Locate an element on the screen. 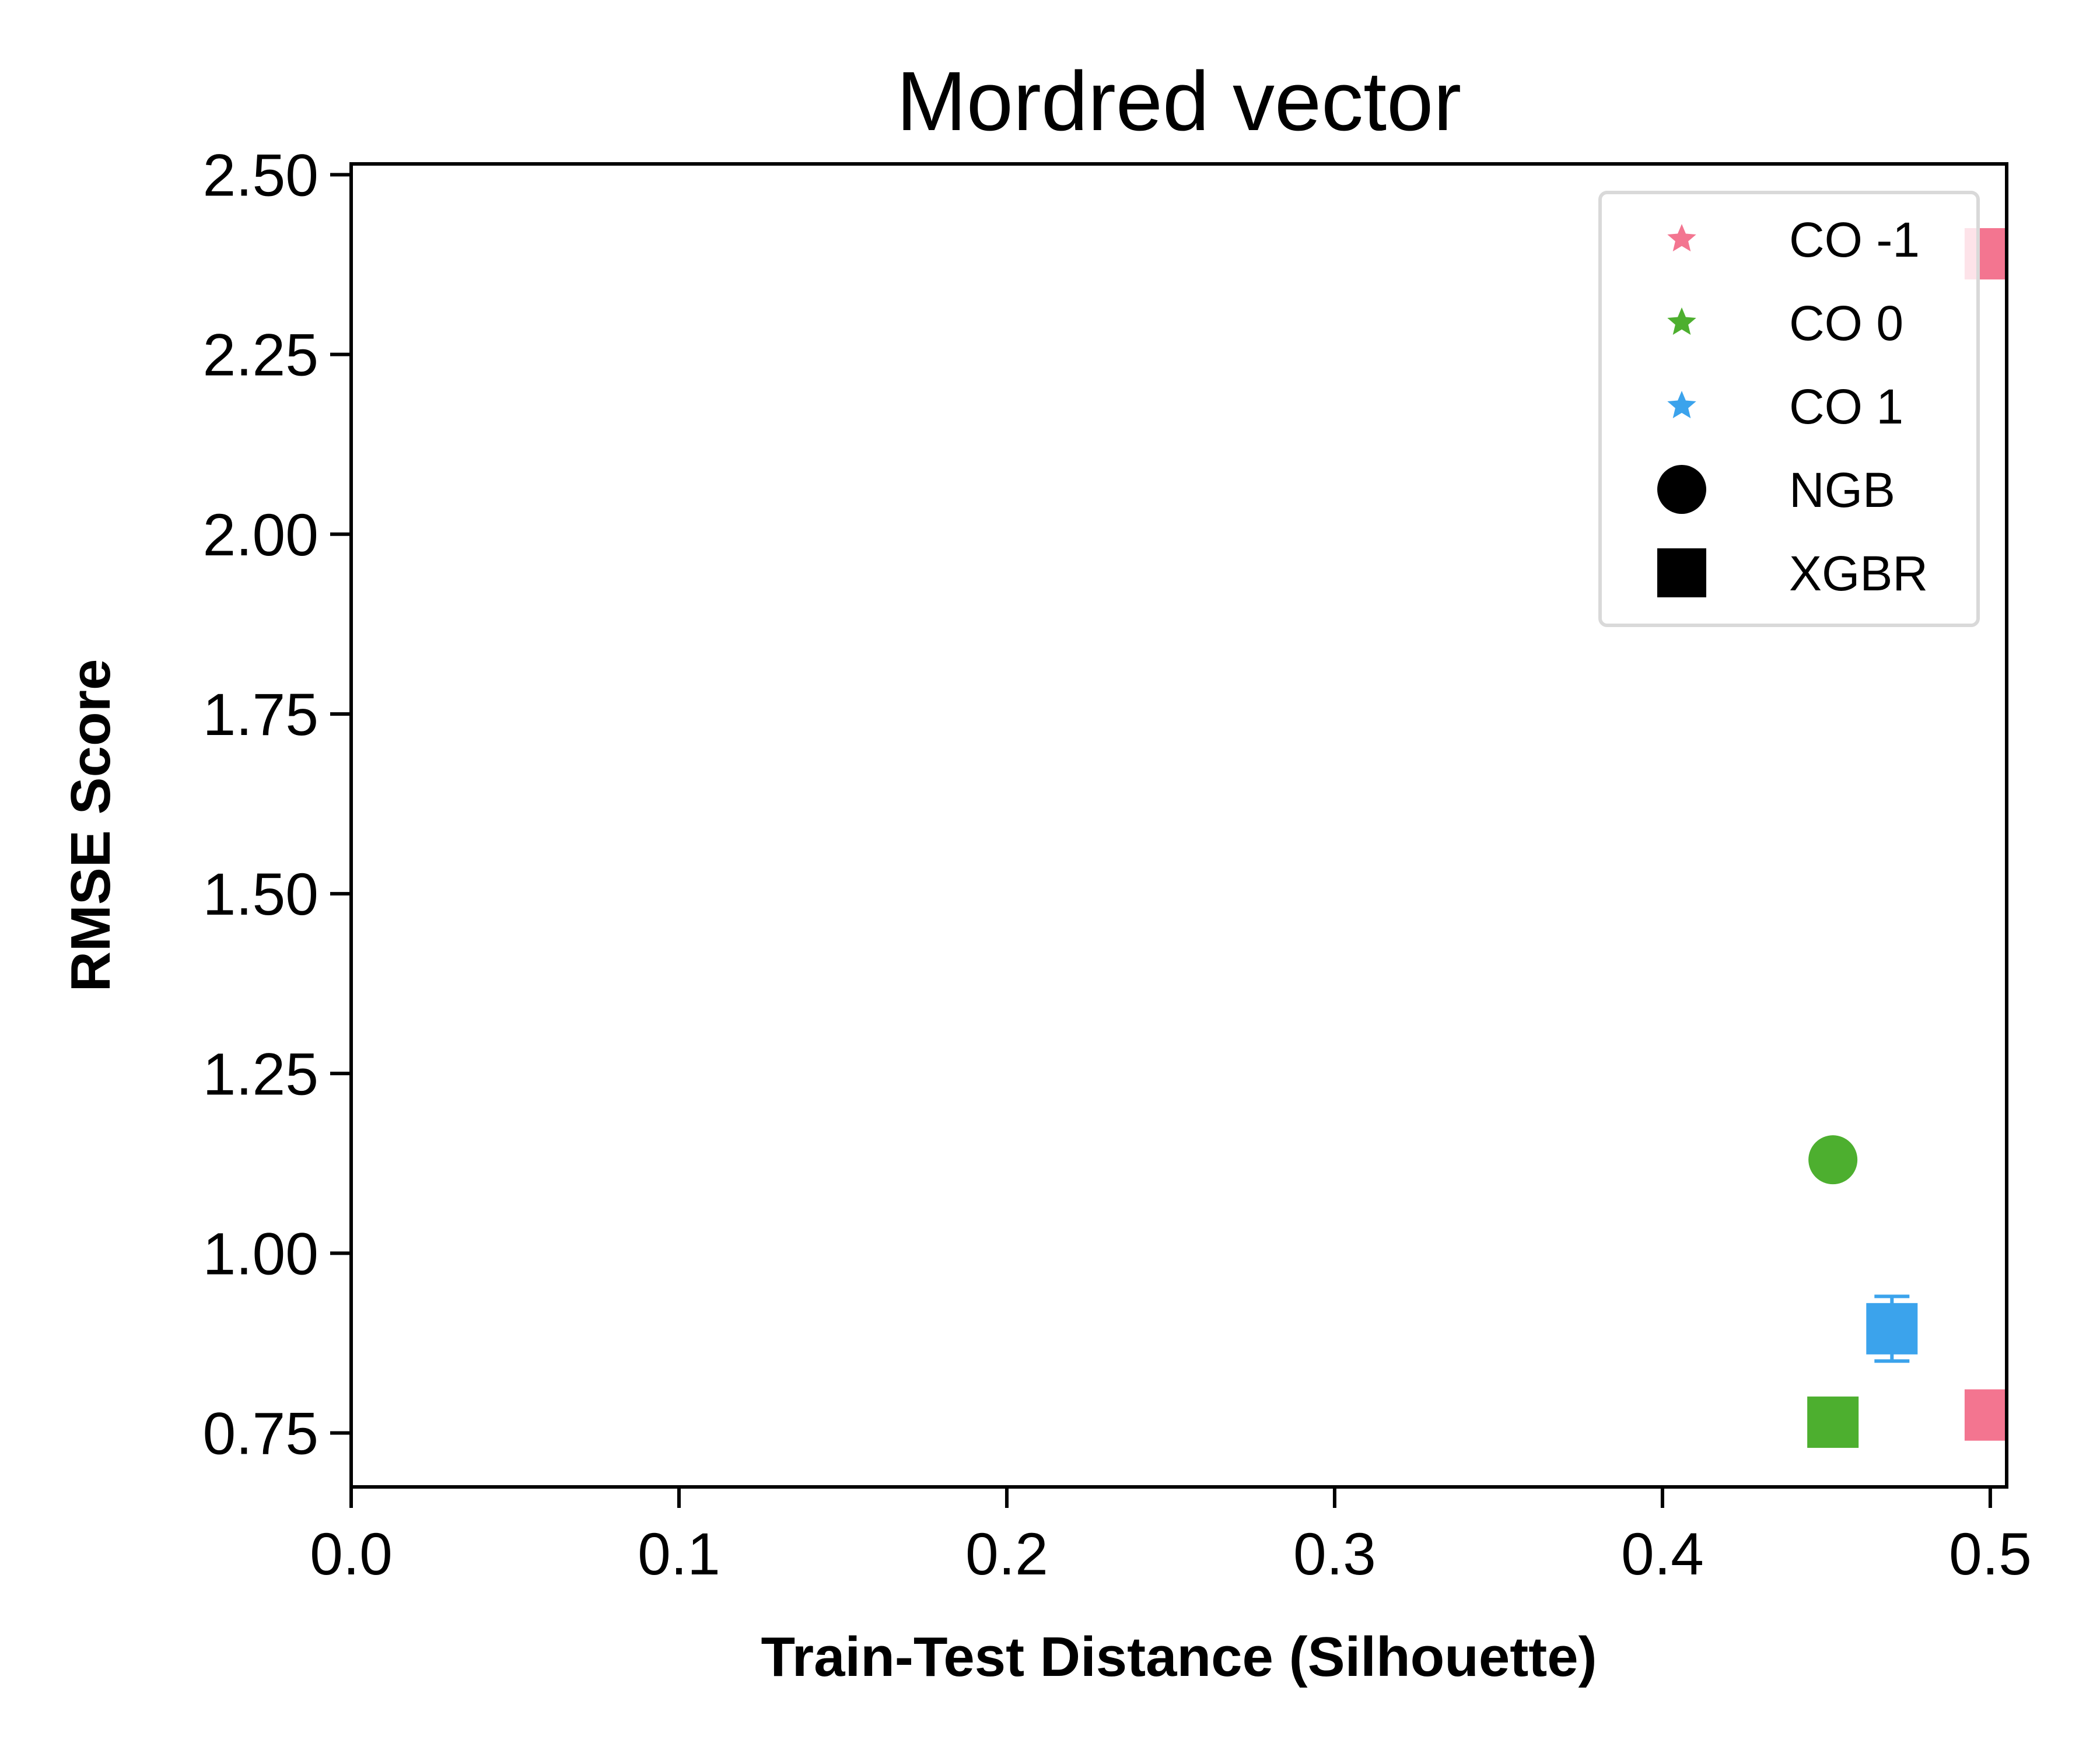 The height and width of the screenshot is (1750, 2100). x-axis-label: Train-Test Distance (Silhouette) is located at coordinates (1179, 1657).